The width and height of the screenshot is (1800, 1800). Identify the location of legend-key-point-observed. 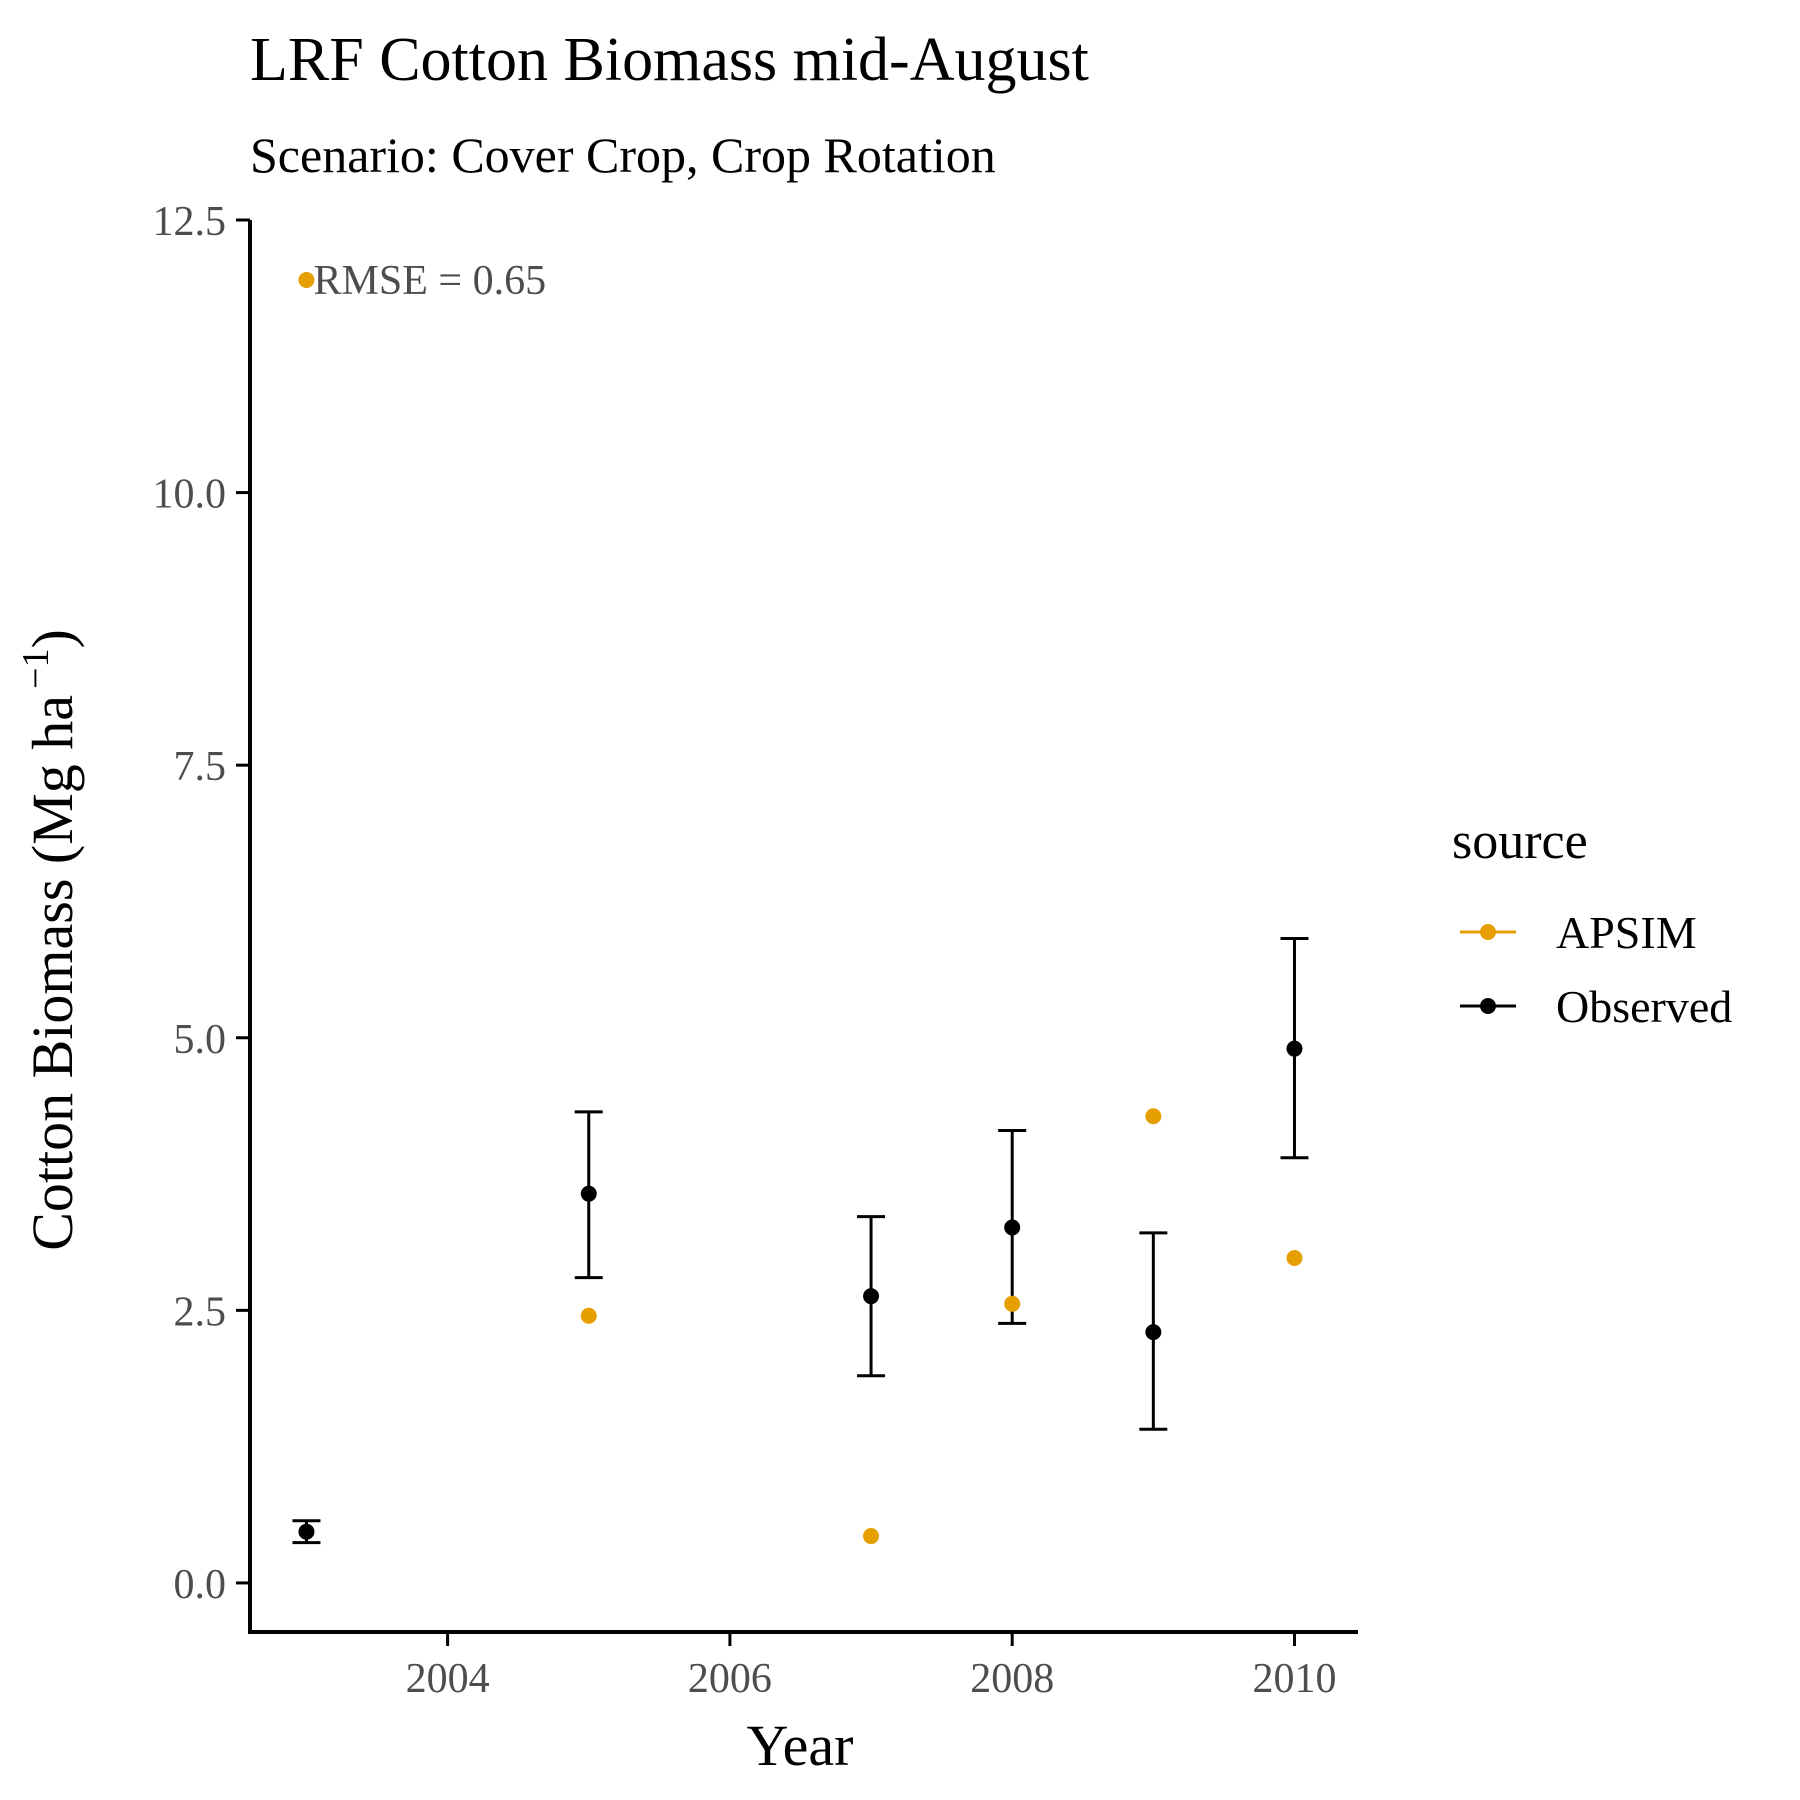
(1488, 1006).